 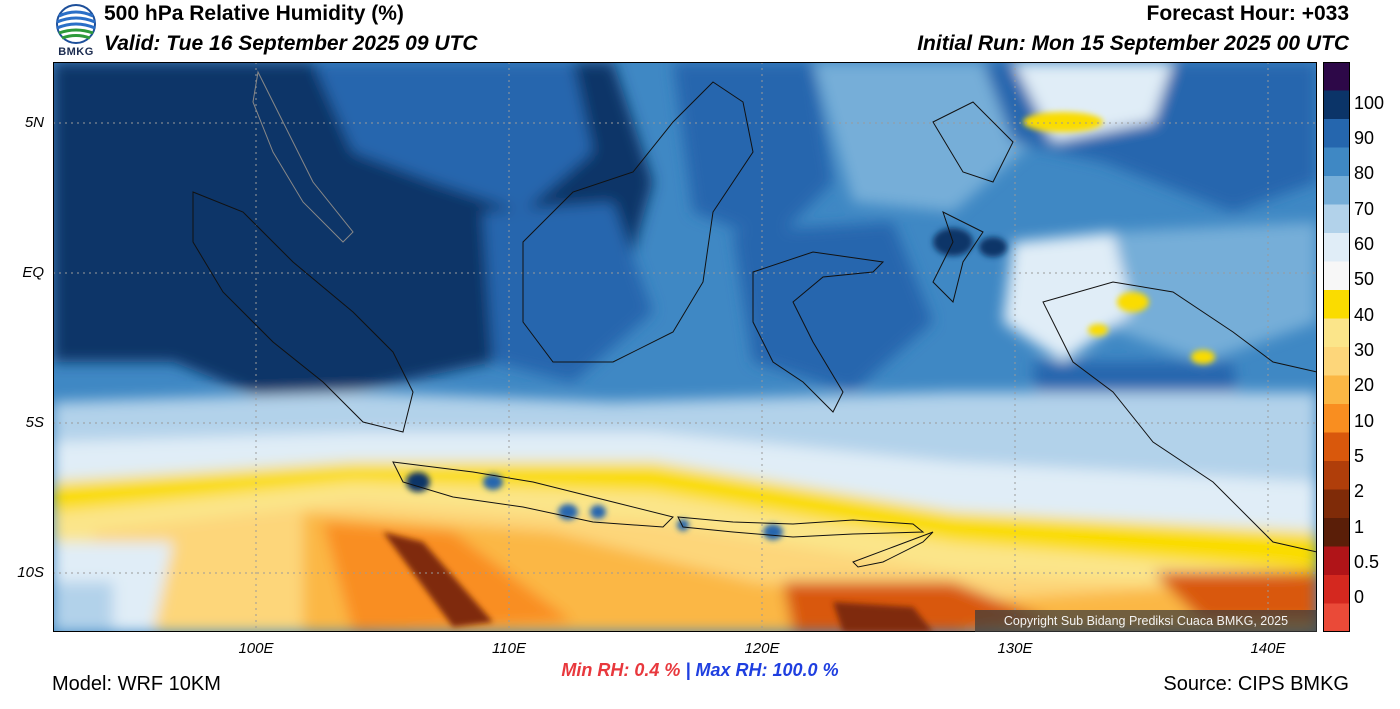 What do you see at coordinates (1256, 684) in the screenshot?
I see `source-label: Source: CIPS BMKG` at bounding box center [1256, 684].